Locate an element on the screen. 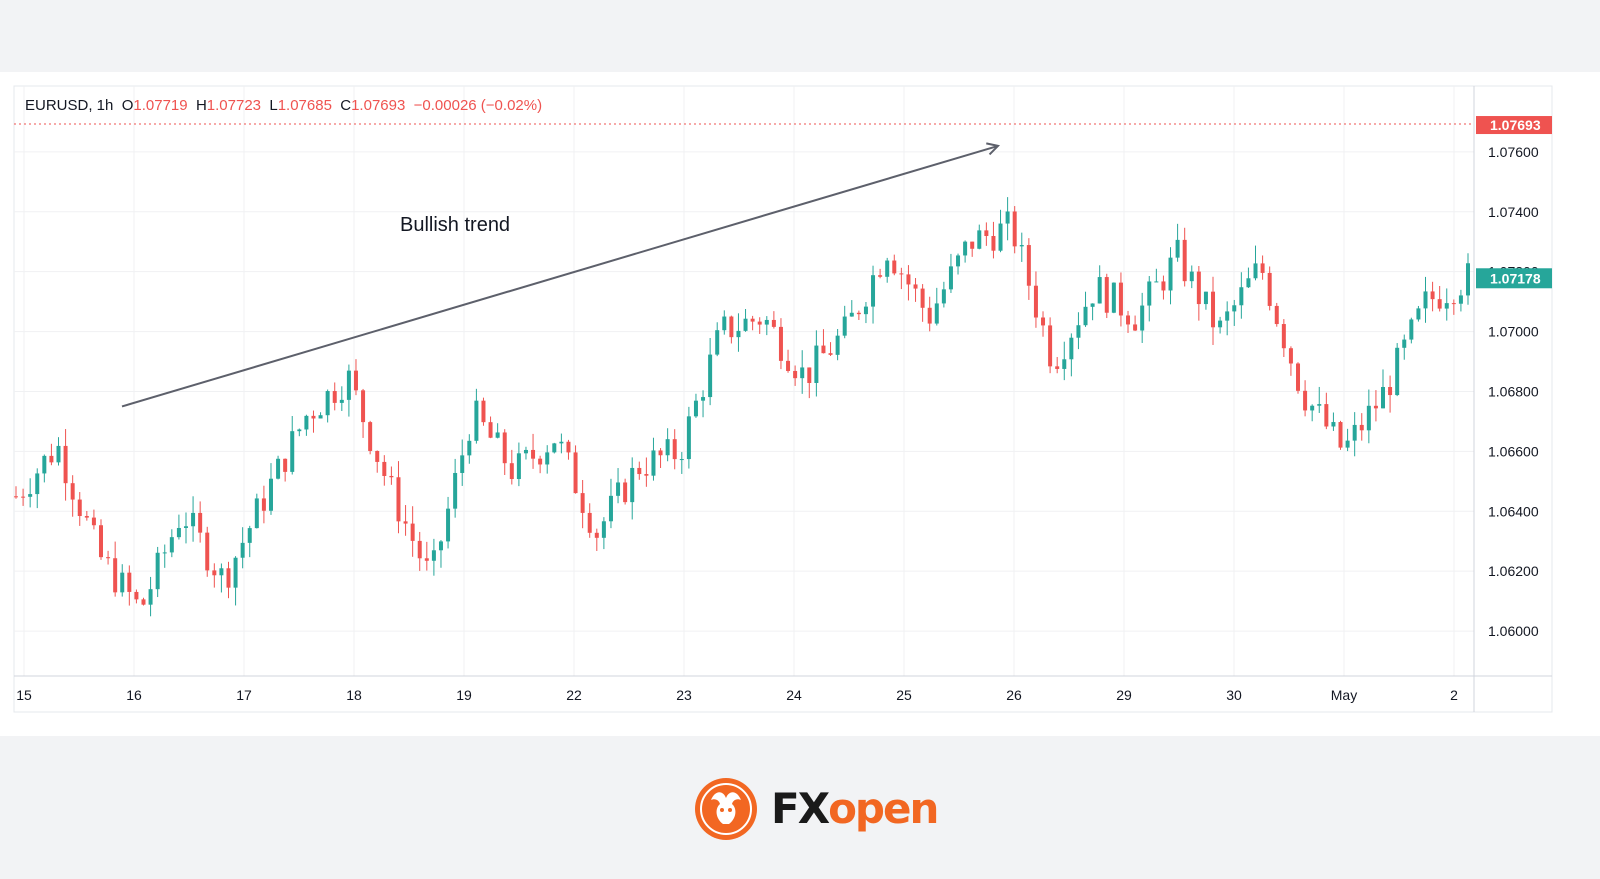  close-value: 1.07693 is located at coordinates (382, 105).